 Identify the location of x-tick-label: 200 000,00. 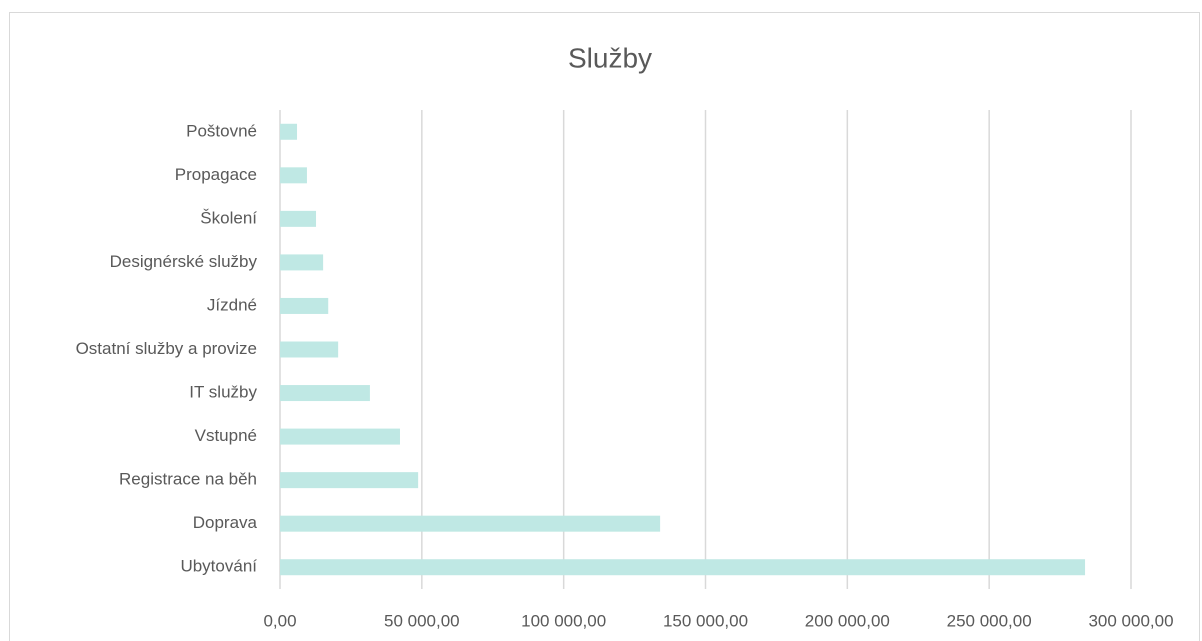
(847, 620).